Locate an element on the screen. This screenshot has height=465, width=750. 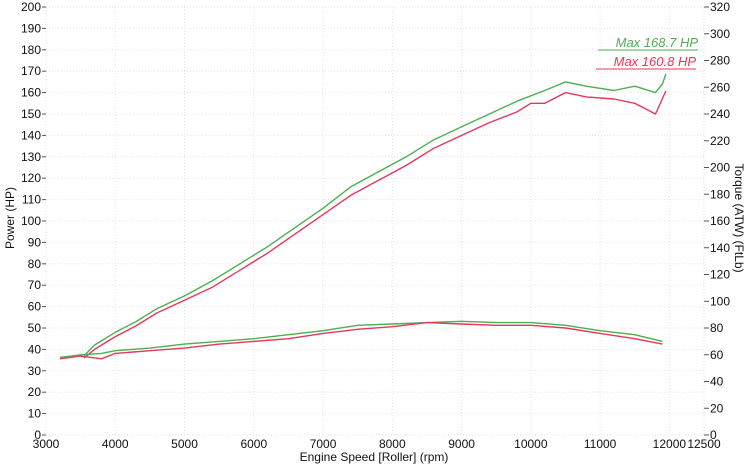
y-left-tick-label: 10 is located at coordinates (35, 414).